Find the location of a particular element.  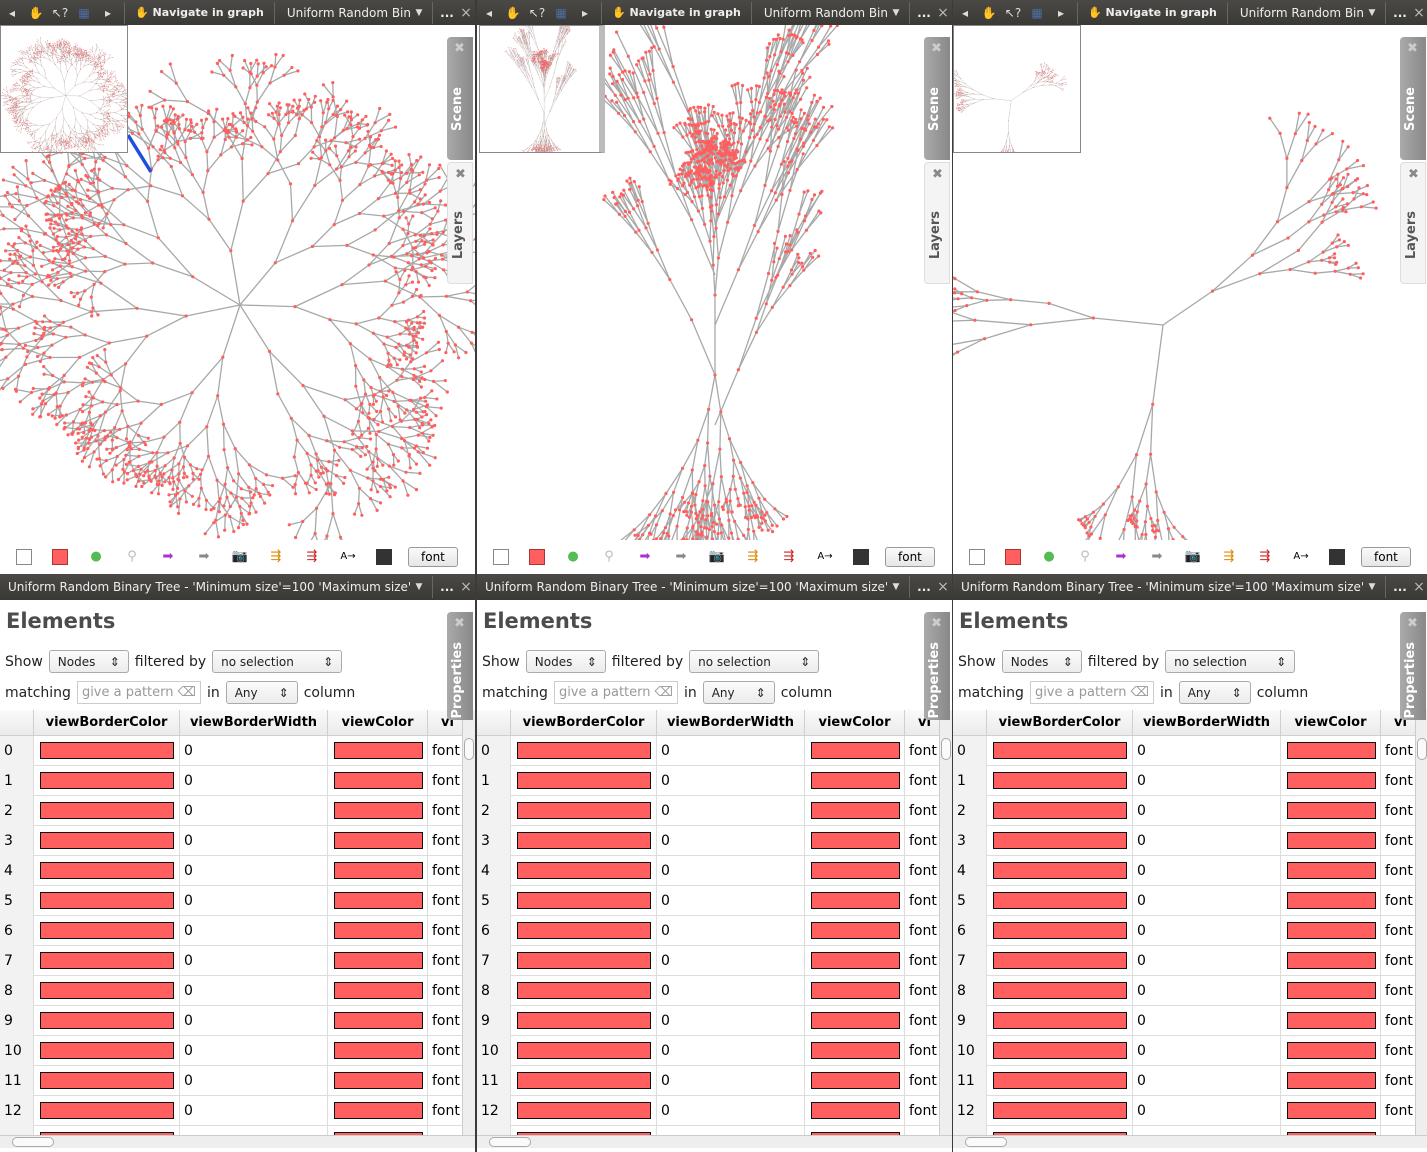

table-row: 12 0 font is located at coordinates (708, 1111).